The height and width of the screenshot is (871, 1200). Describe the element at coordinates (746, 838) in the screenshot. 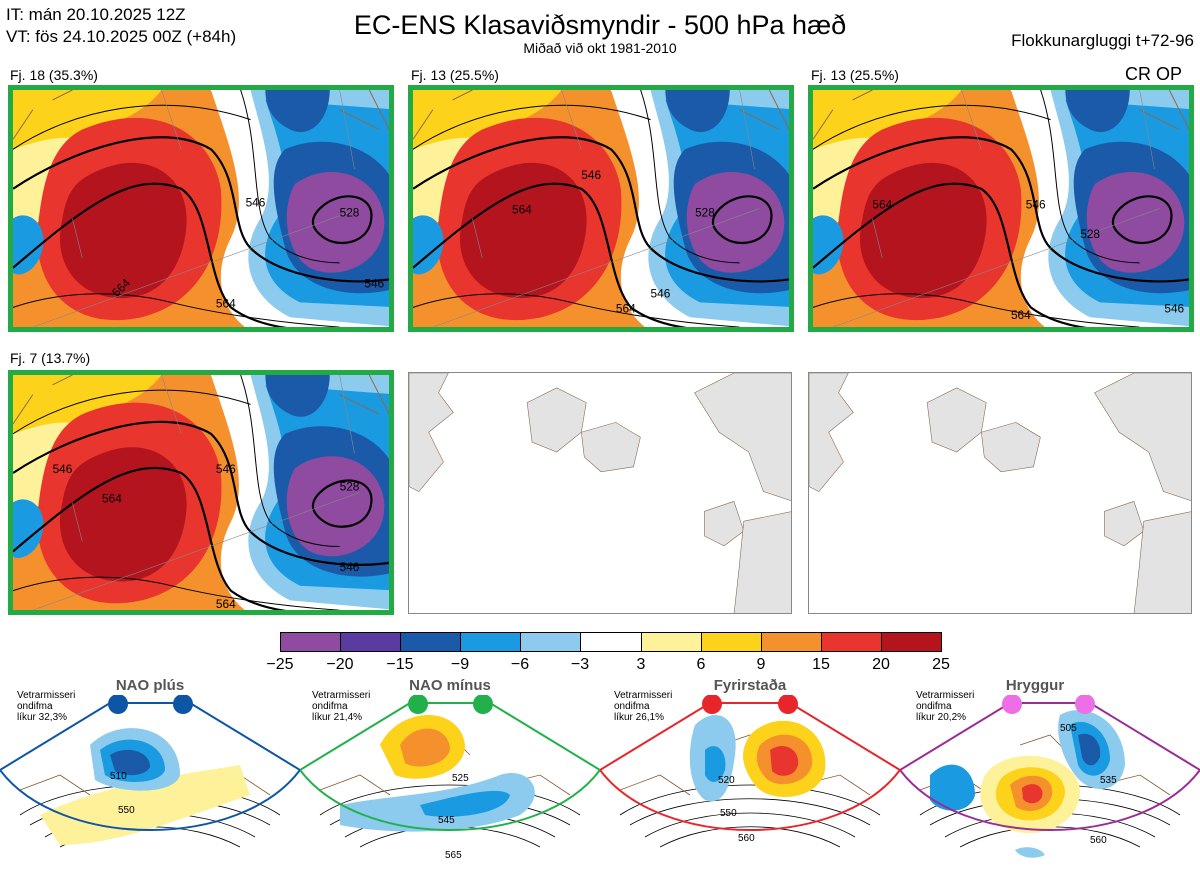

I see `regime-3-label: 560` at that location.